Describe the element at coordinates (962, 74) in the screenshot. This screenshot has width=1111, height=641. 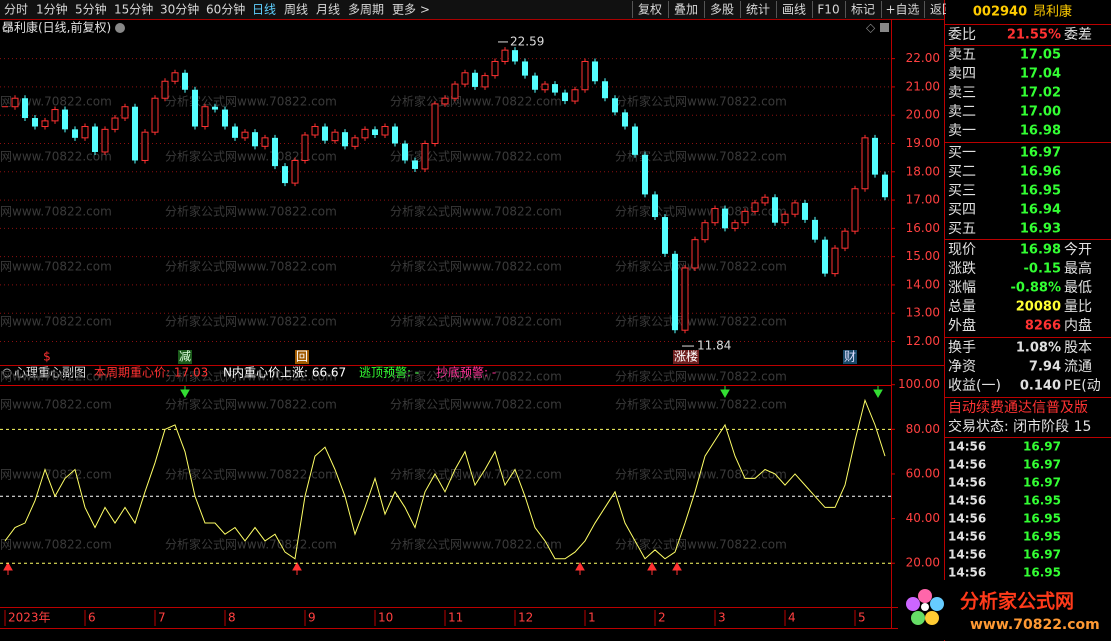
I see `quote-label: 卖四` at that location.